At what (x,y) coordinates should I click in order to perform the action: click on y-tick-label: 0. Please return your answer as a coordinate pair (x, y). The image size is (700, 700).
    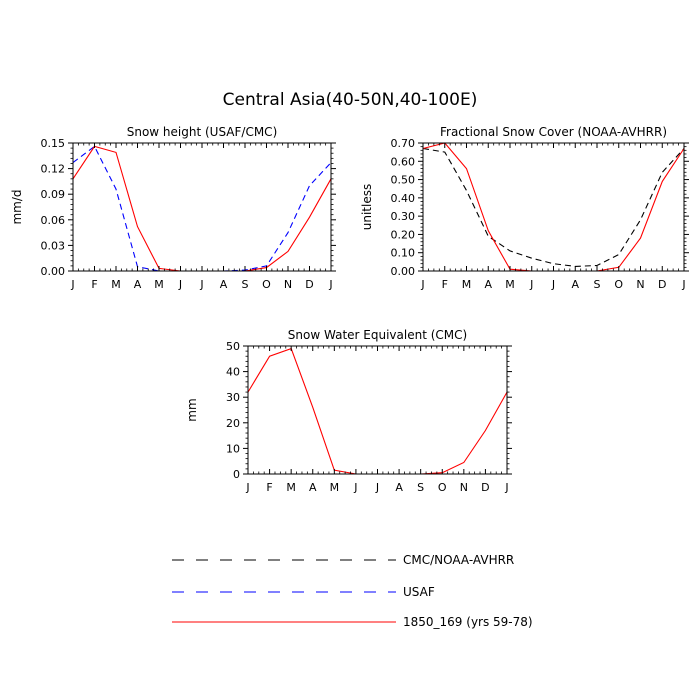
    Looking at the image, I should click on (236, 474).